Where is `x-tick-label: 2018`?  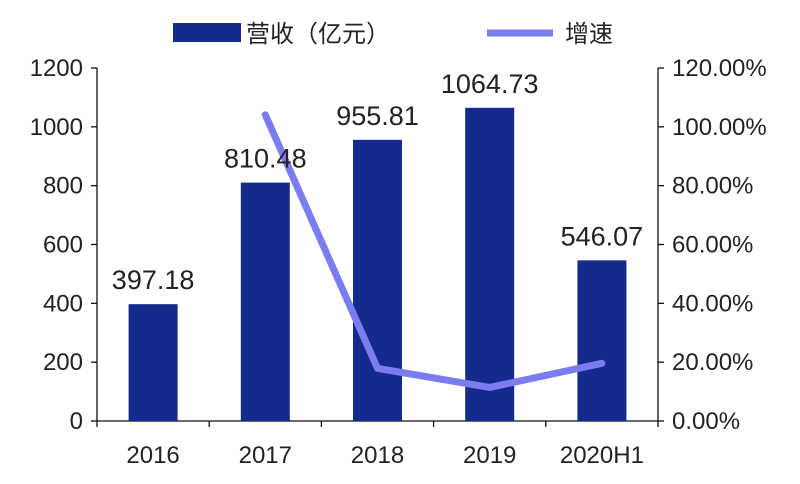 x-tick-label: 2018 is located at coordinates (377, 455).